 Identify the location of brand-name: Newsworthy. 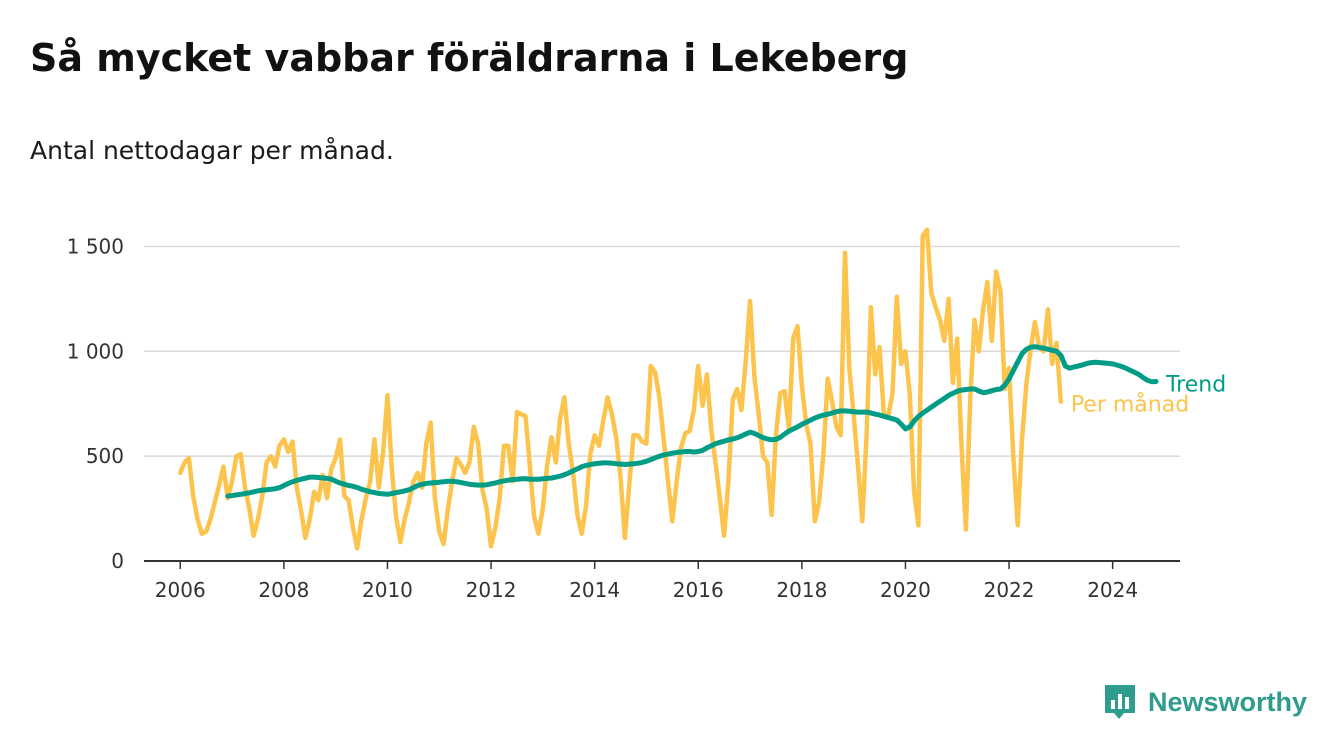
(1228, 701).